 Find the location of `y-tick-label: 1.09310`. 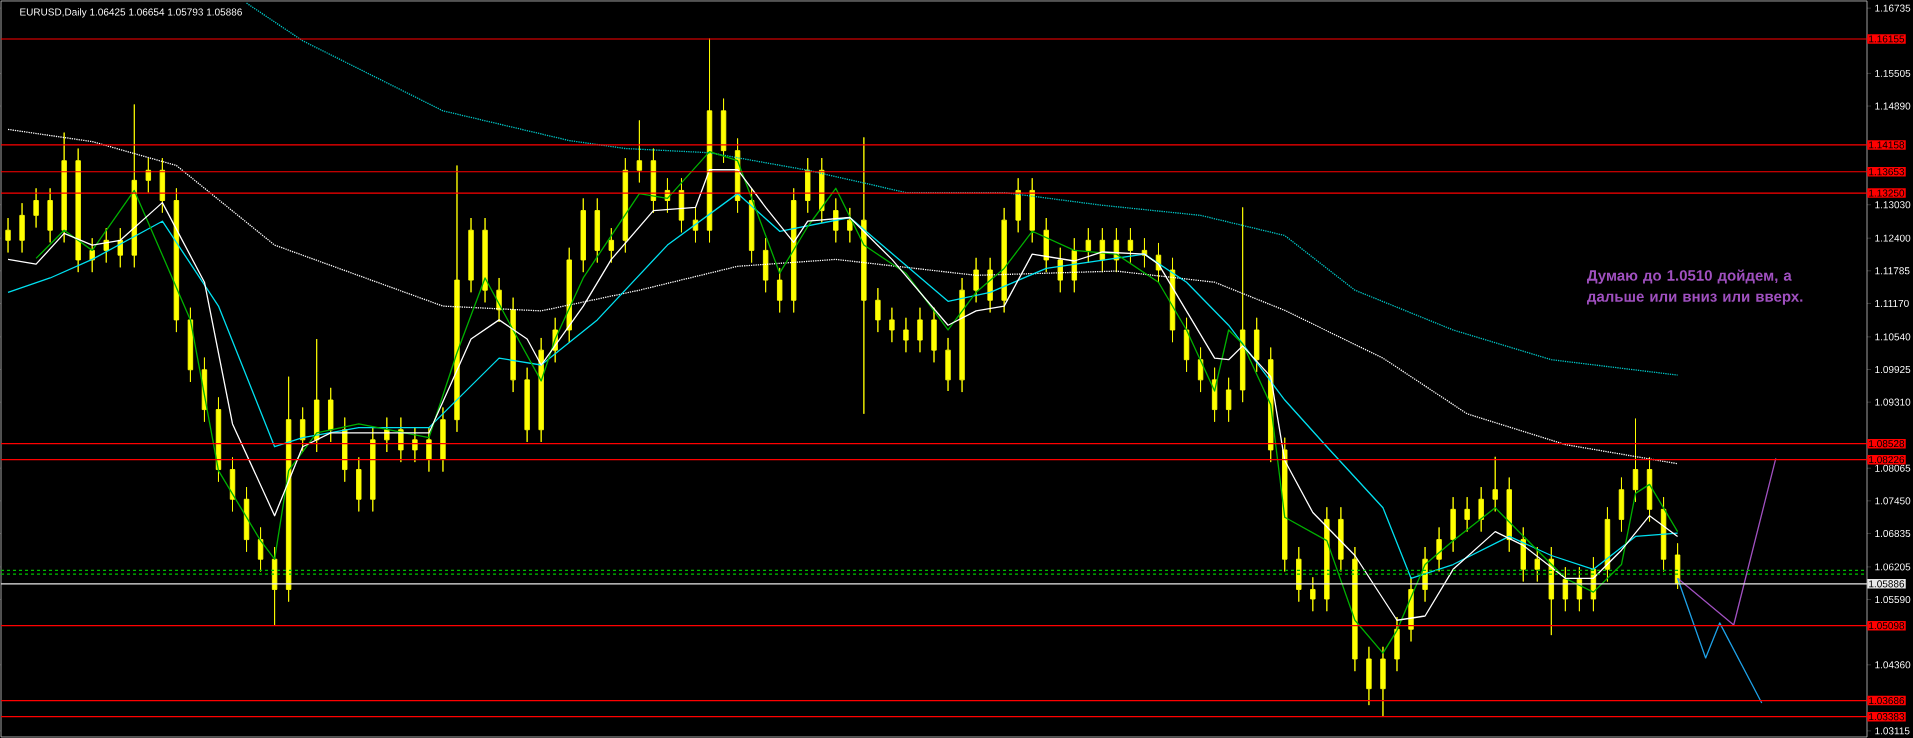

y-tick-label: 1.09310 is located at coordinates (1893, 402).